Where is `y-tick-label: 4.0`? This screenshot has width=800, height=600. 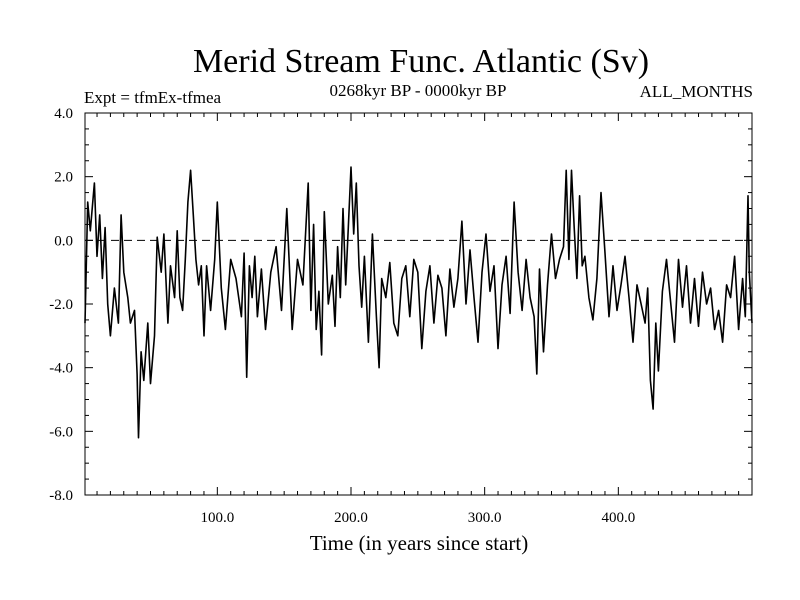 y-tick-label: 4.0 is located at coordinates (63, 114).